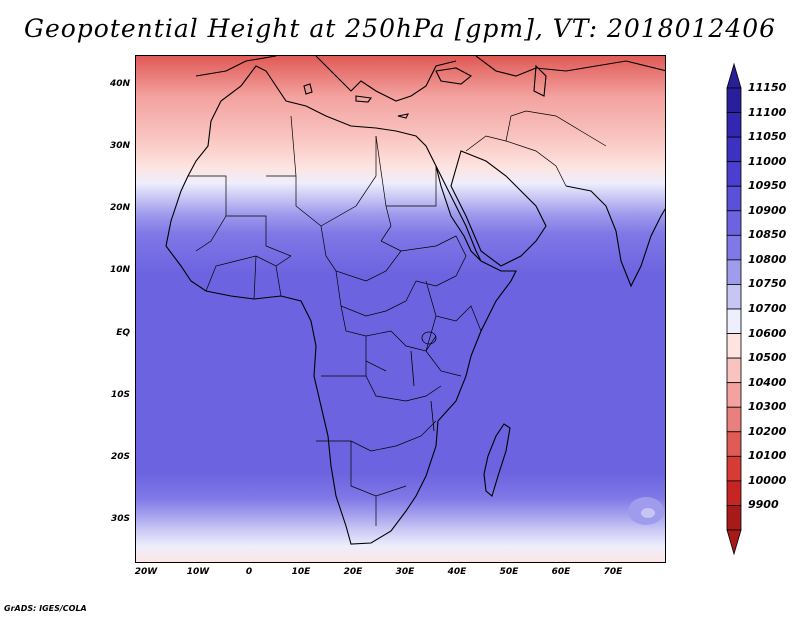 This screenshot has width=800, height=618. I want to click on credit-text: GrADS: IGES/COLA, so click(45, 608).